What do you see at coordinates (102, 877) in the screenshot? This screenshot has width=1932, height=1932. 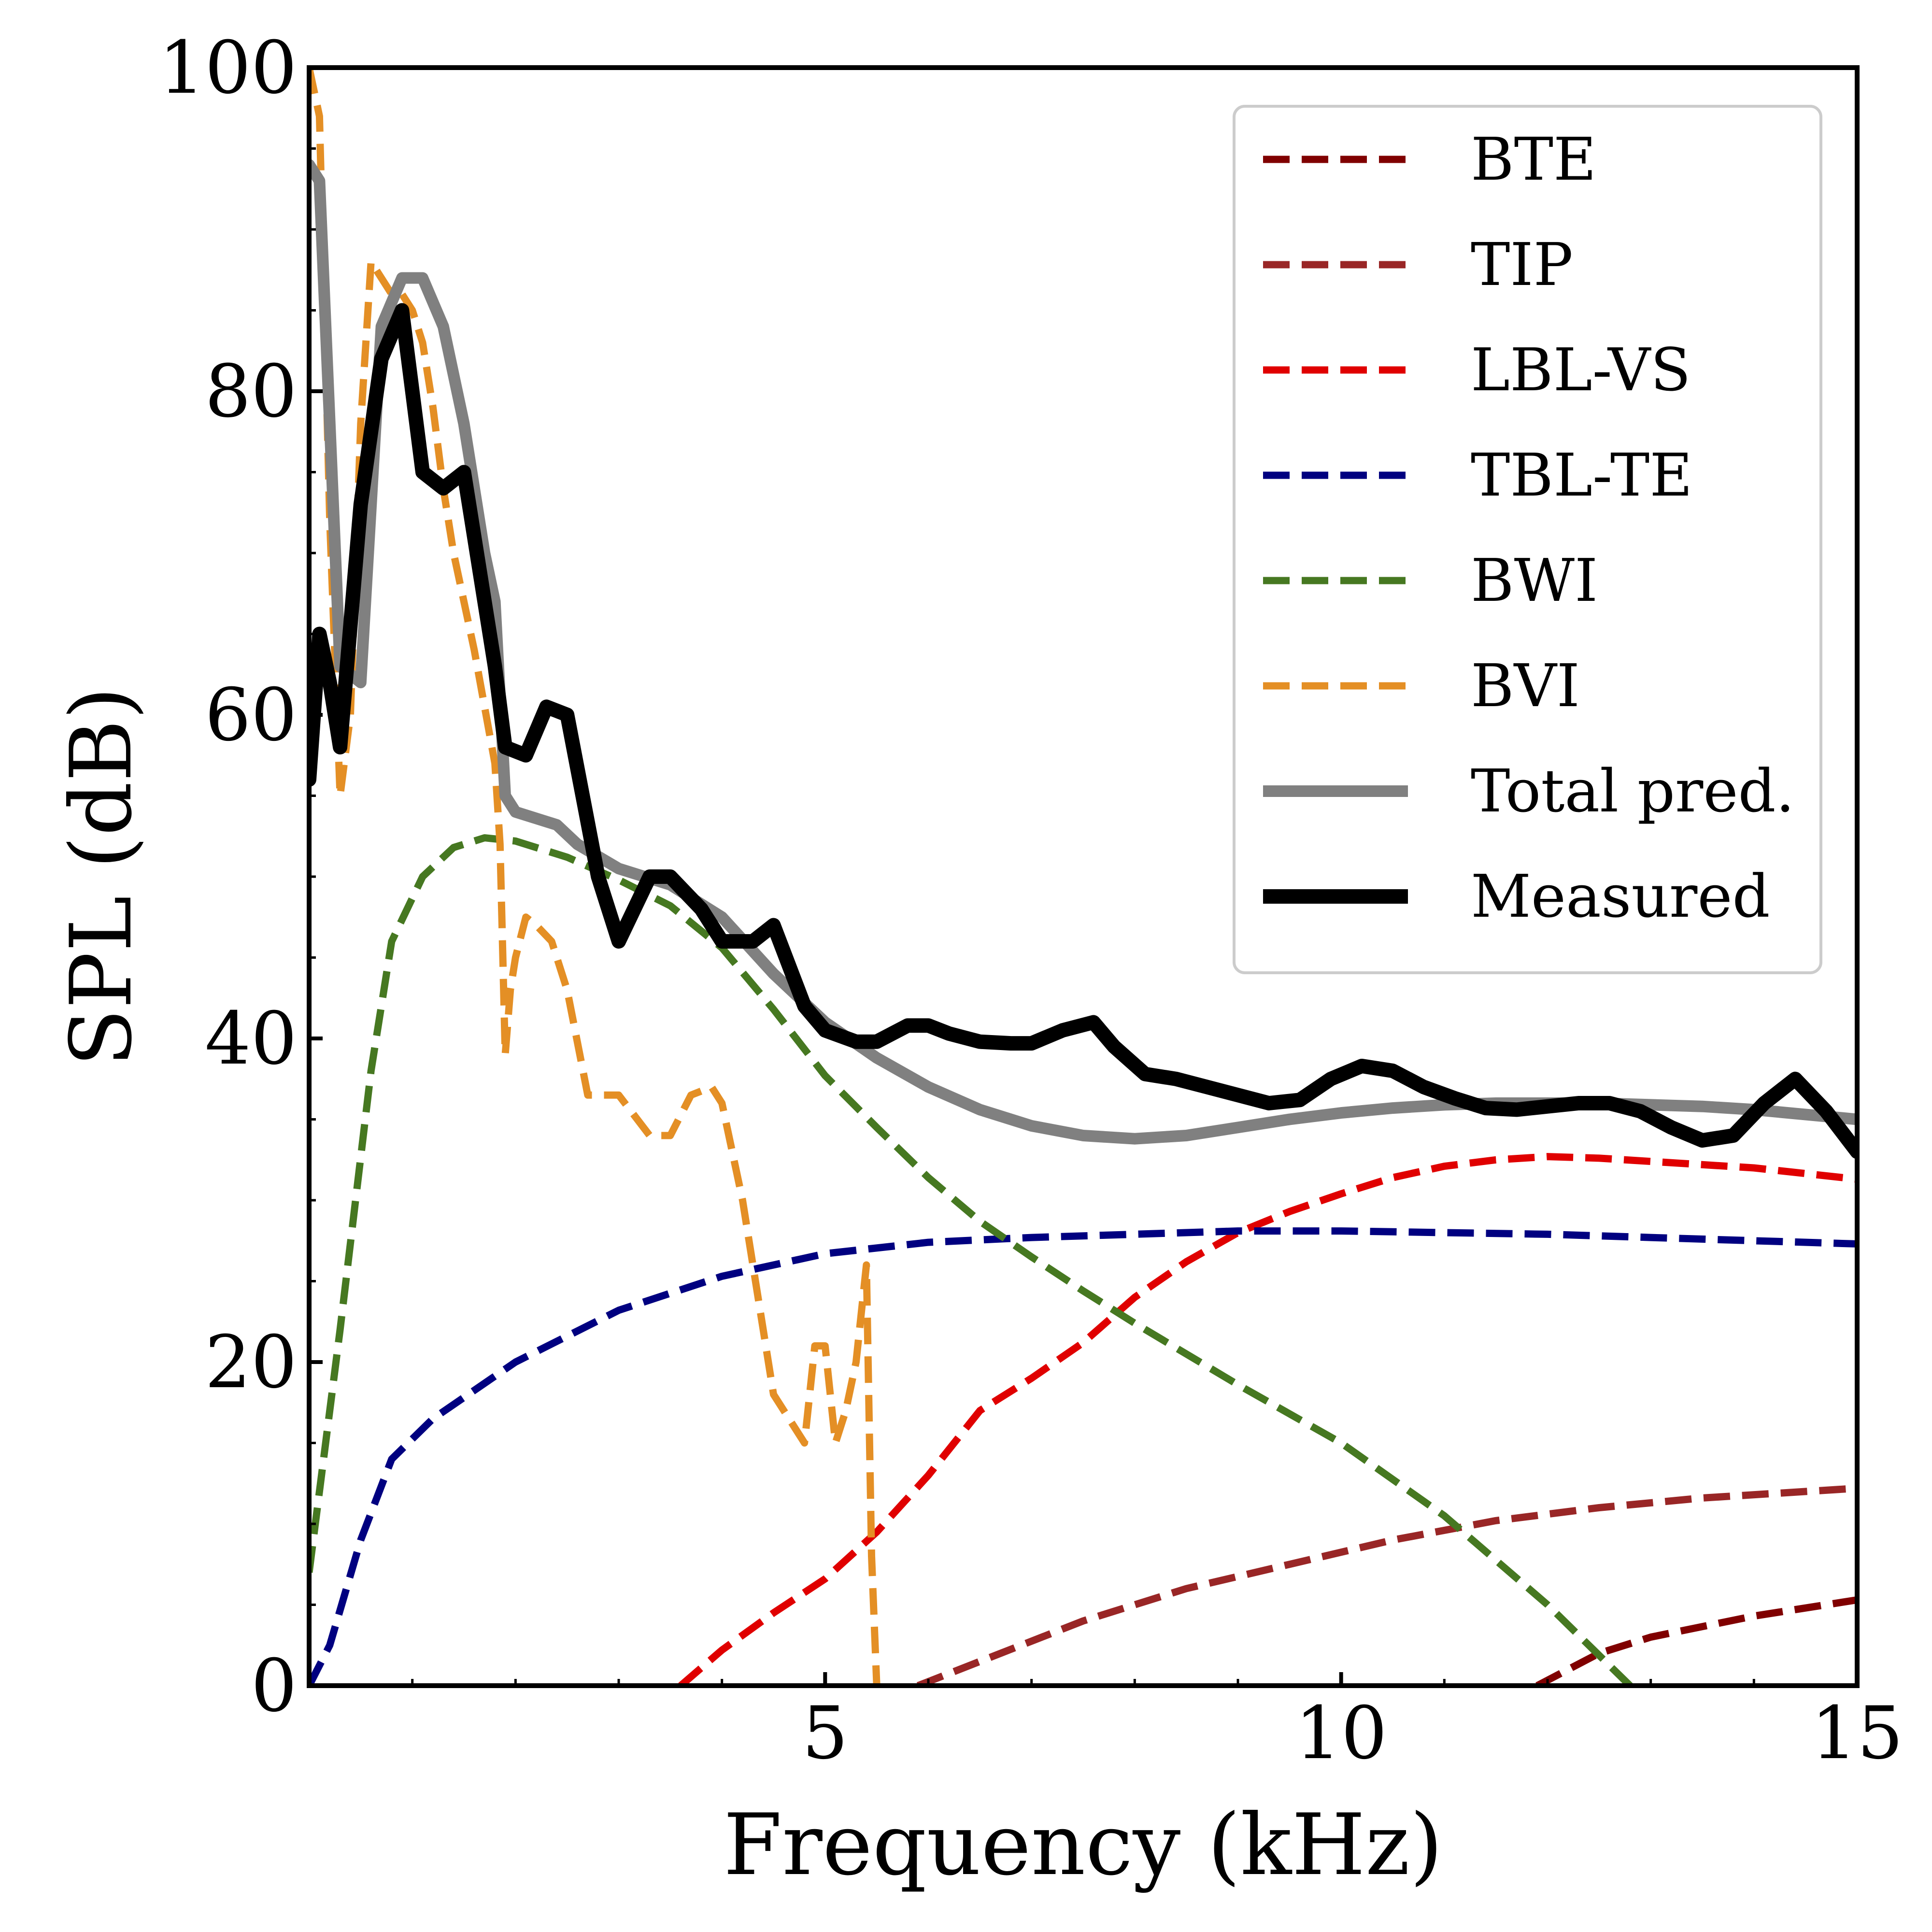 I see `y-axis-title: SPL (dB)` at bounding box center [102, 877].